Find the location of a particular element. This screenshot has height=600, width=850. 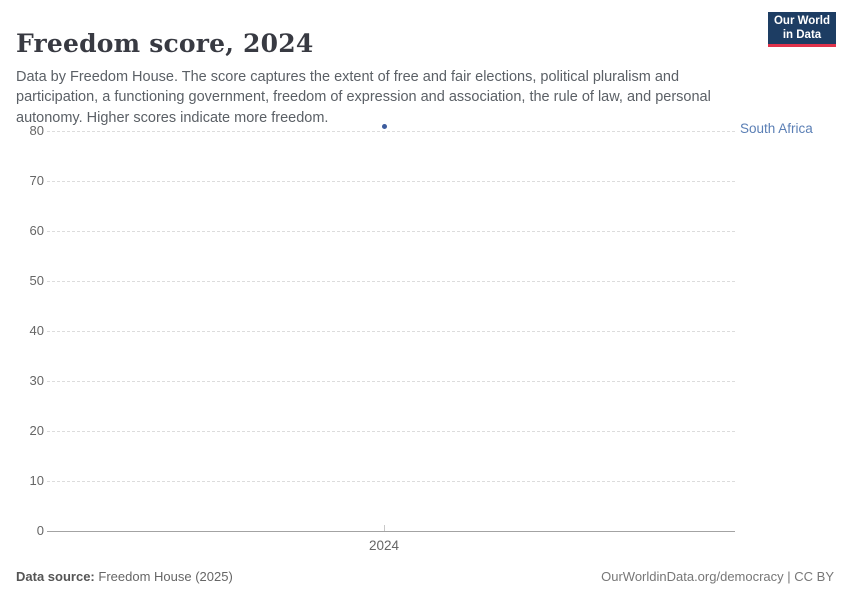

y-axis-tick-label: 0 is located at coordinates (40, 530).